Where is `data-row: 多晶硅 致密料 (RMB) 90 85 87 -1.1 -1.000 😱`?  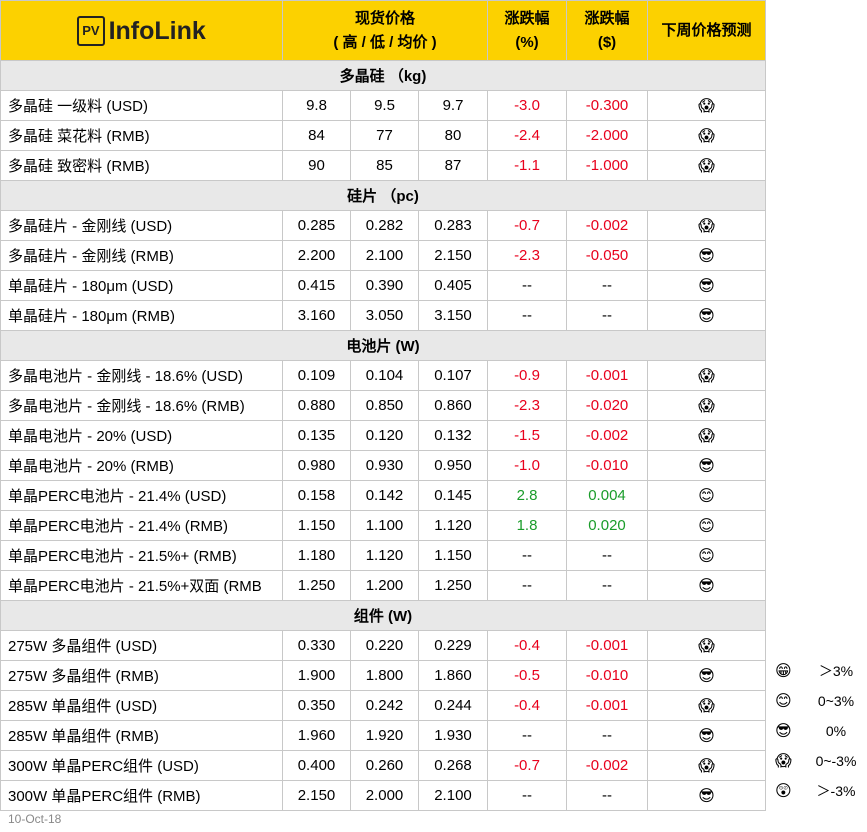 data-row: 多晶硅 致密料 (RMB) 90 85 87 -1.1 -1.000 😱 is located at coordinates (383, 165).